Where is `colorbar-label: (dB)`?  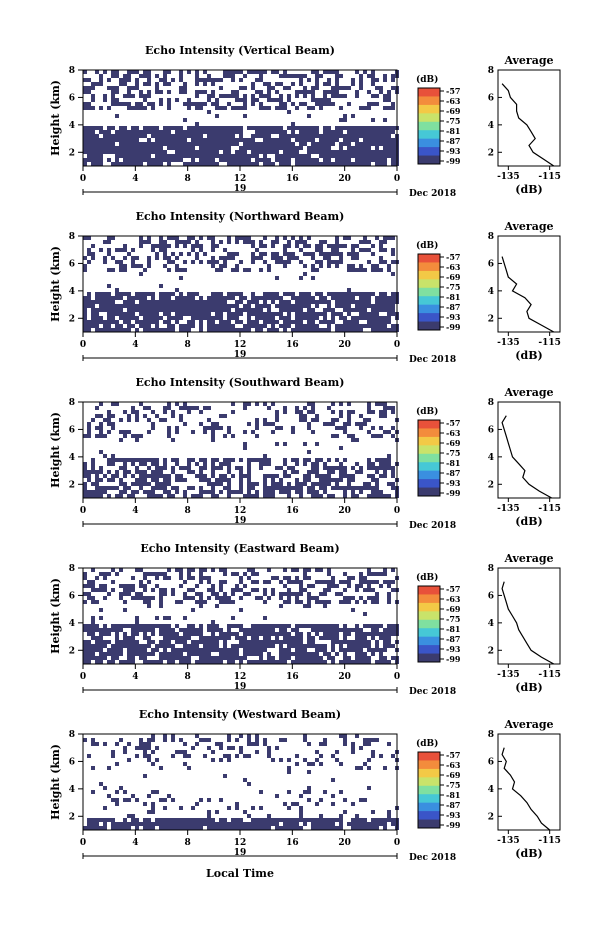
colorbar-label: (dB) is located at coordinates (427, 743).